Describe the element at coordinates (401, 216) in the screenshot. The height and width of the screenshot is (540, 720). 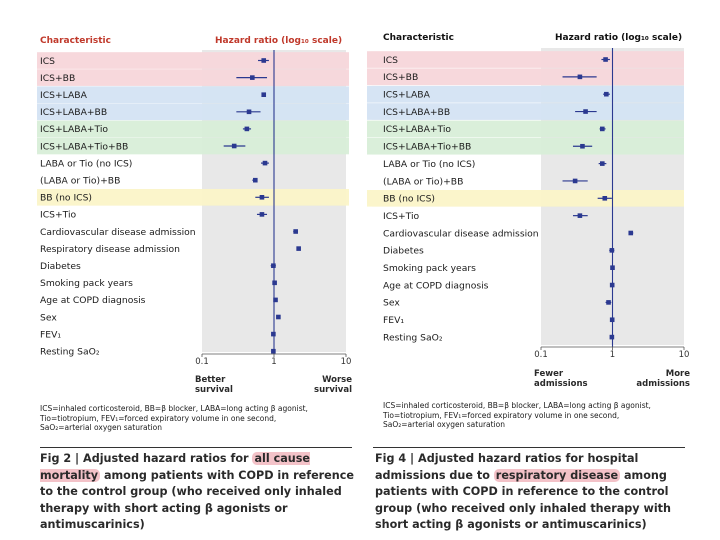
I see `right-row-label: ICS+Tio` at that location.